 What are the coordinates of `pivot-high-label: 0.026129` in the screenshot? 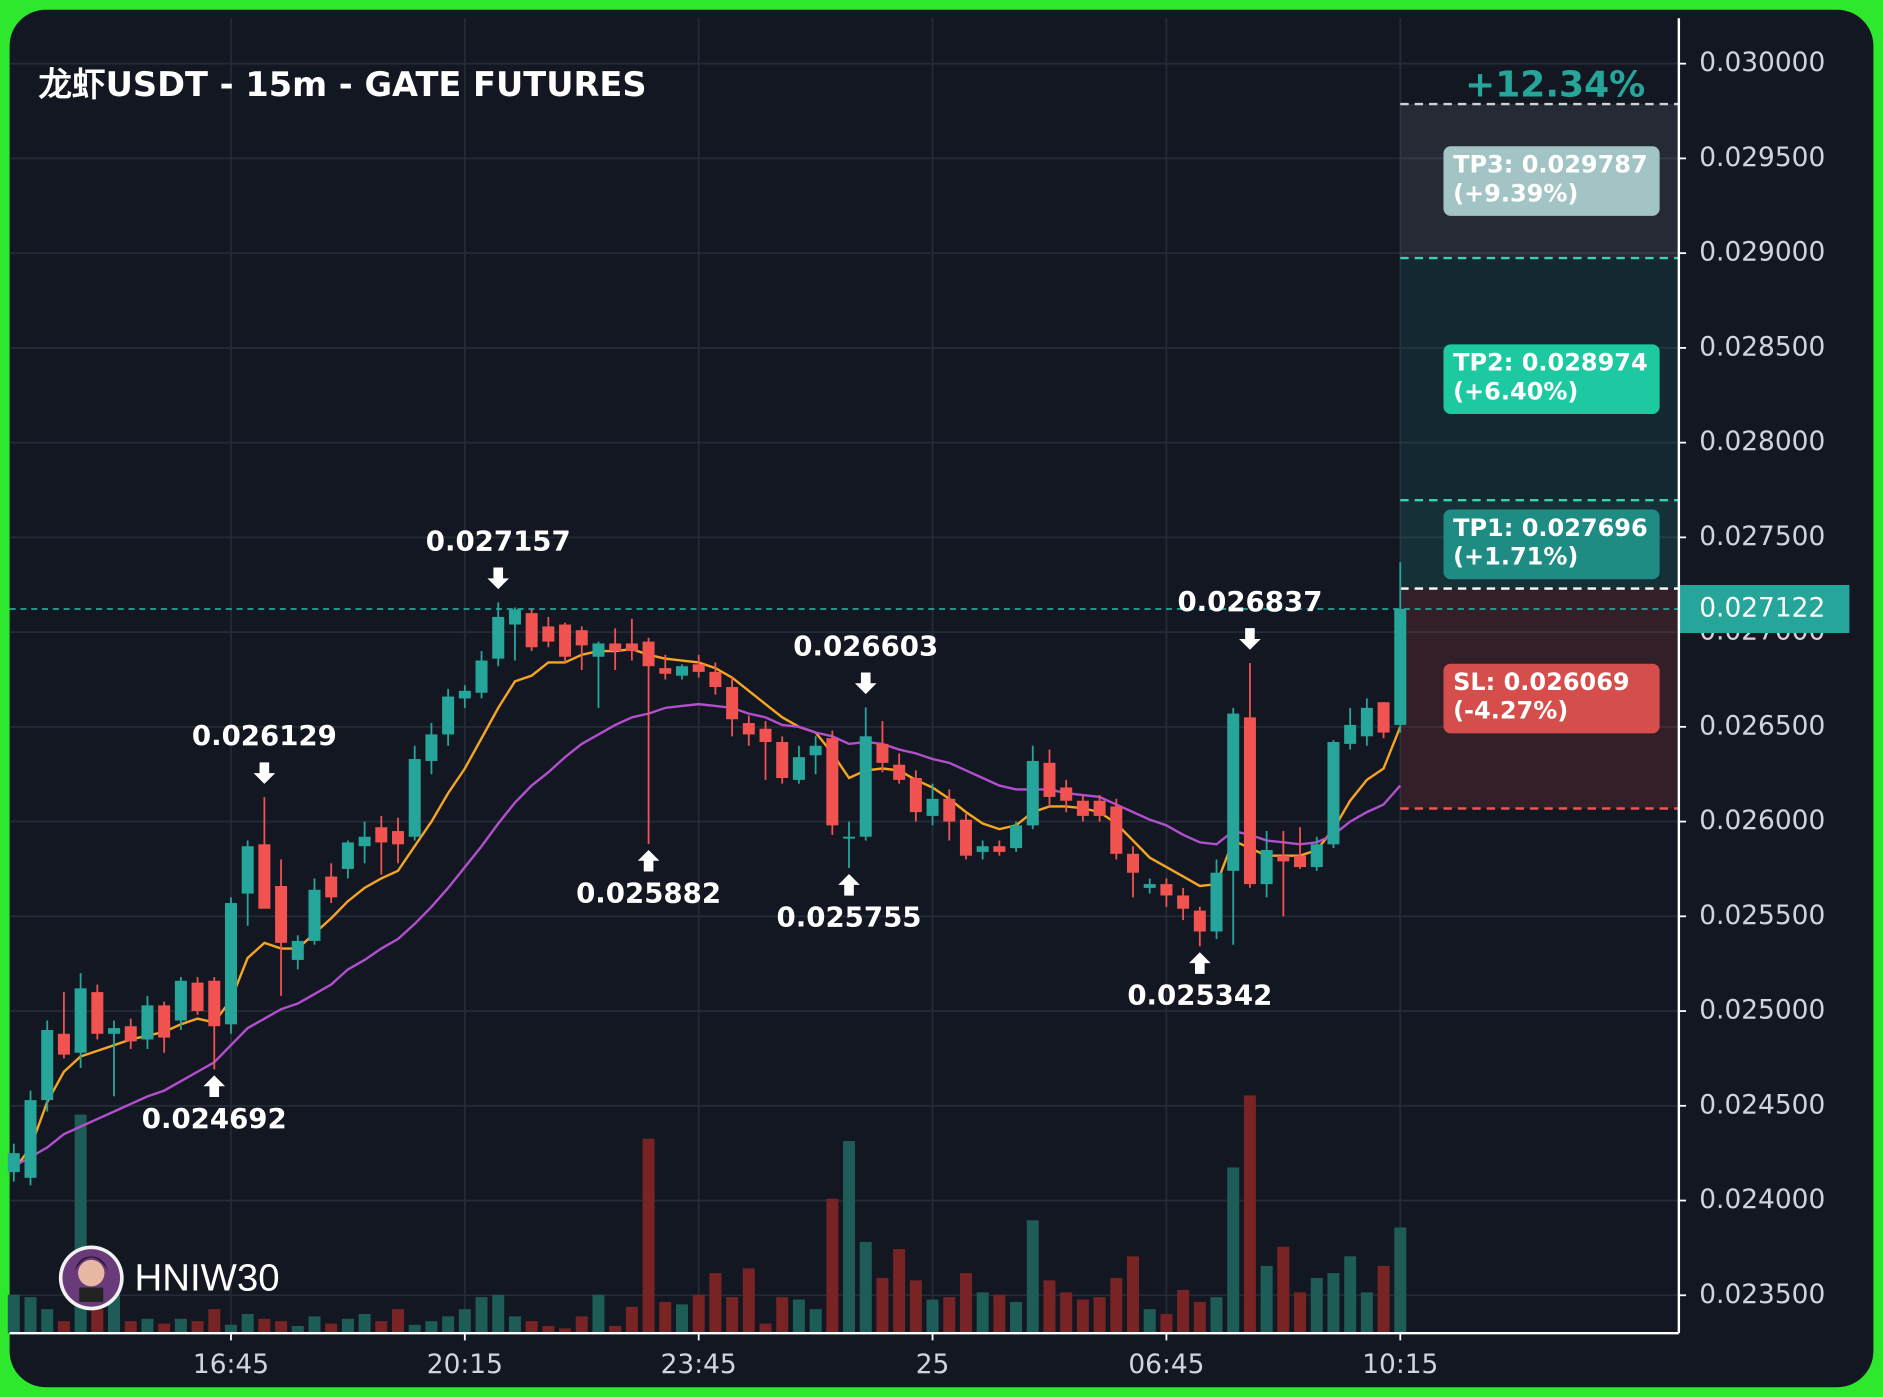 It's located at (264, 735).